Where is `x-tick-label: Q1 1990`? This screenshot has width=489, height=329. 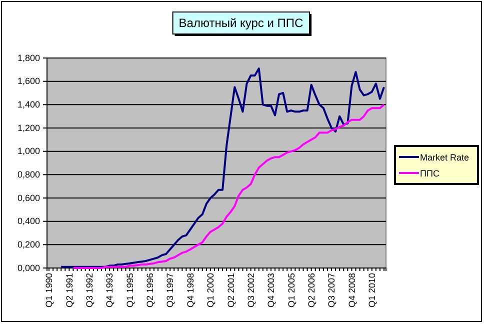 x-tick-label: Q1 1990 is located at coordinates (49, 290).